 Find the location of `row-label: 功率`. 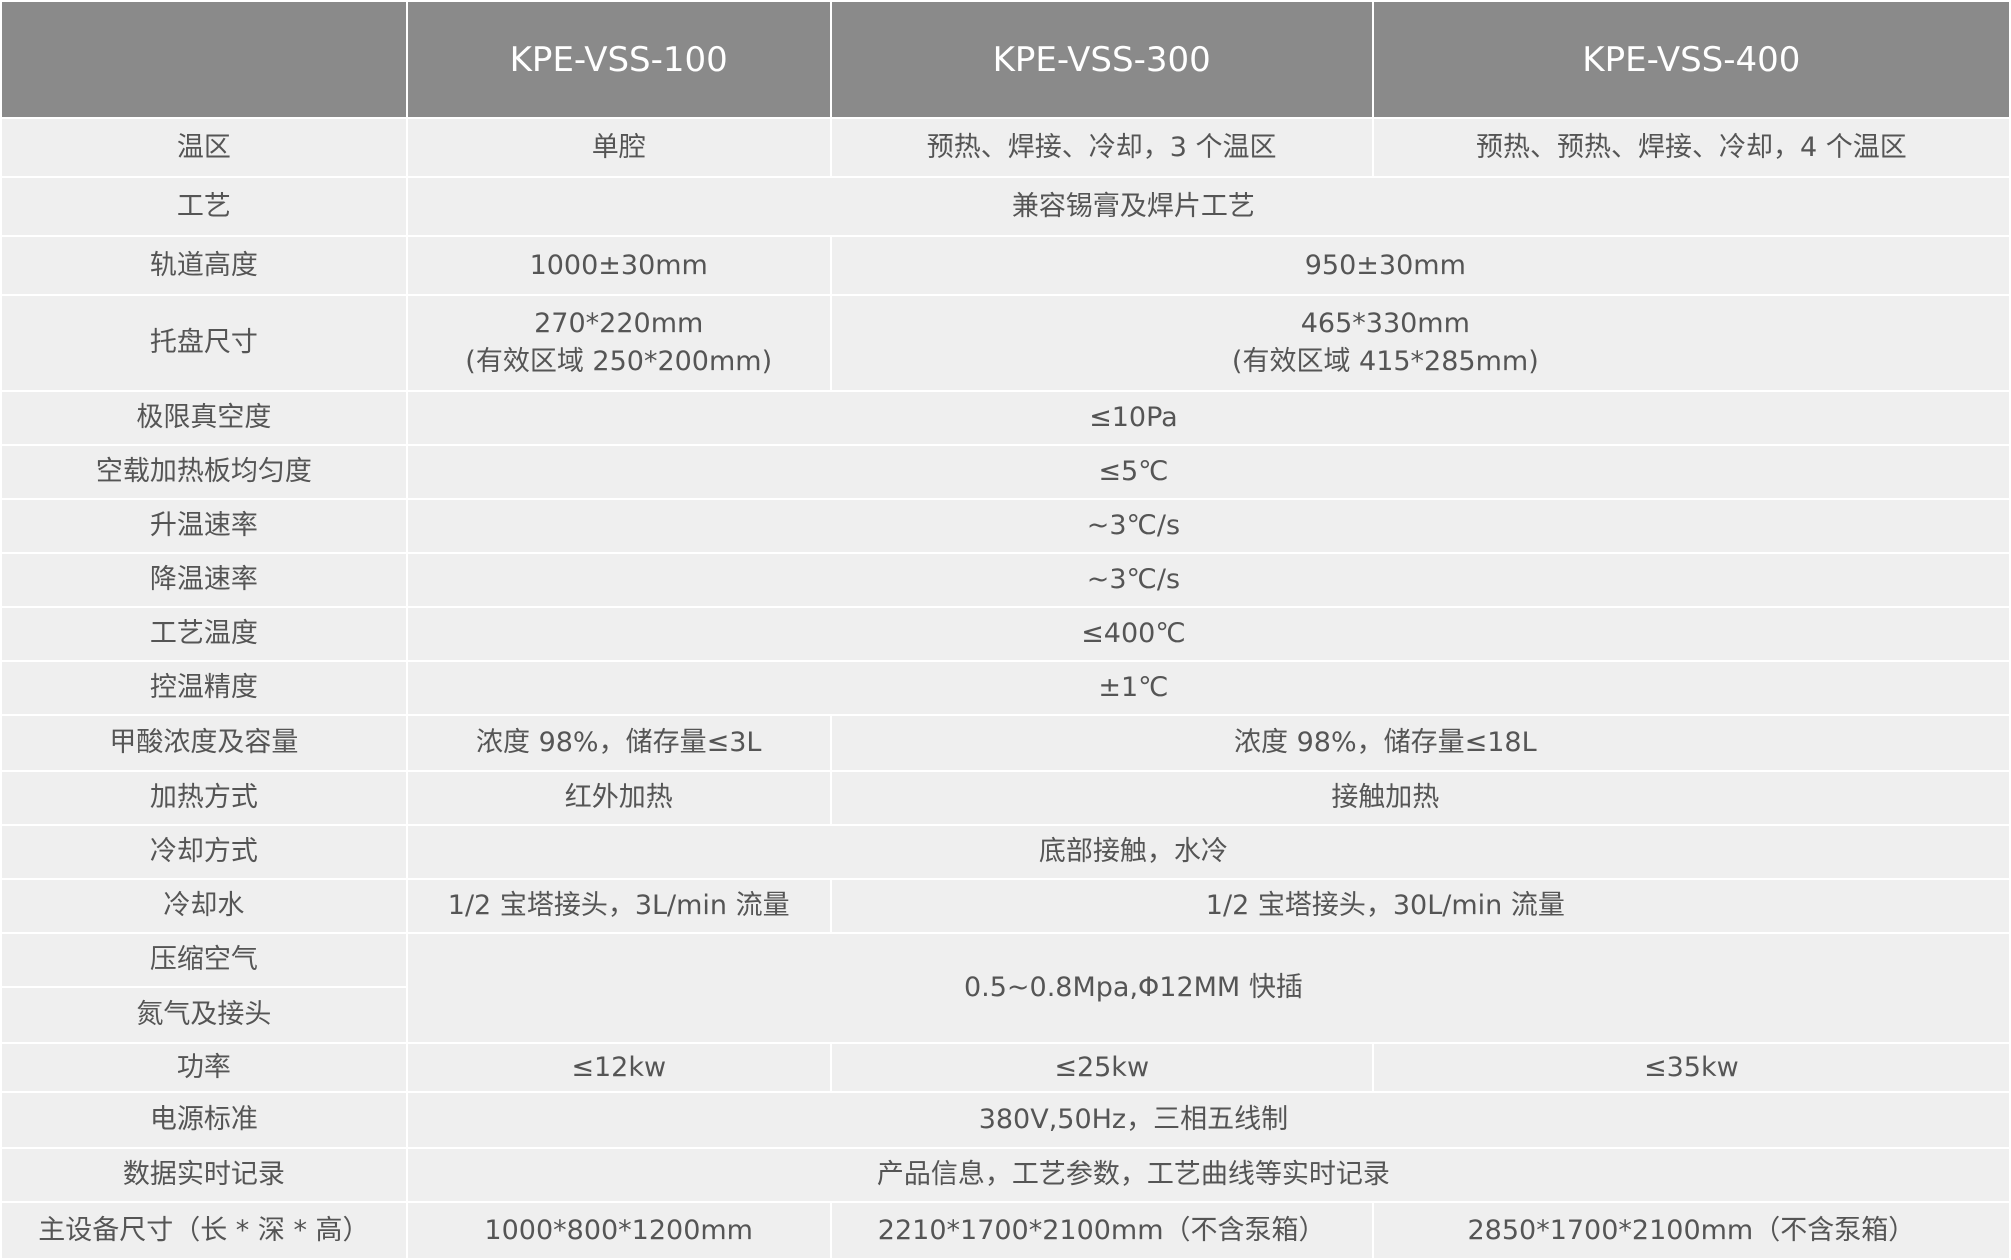

row-label: 功率 is located at coordinates (204, 1067).